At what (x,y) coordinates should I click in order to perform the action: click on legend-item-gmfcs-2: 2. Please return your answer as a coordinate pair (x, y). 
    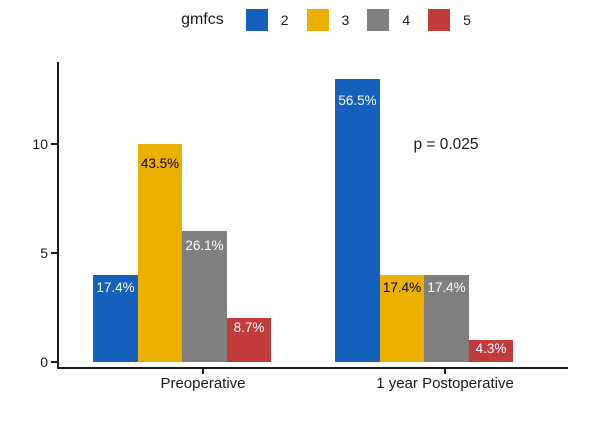
    Looking at the image, I should click on (267, 20).